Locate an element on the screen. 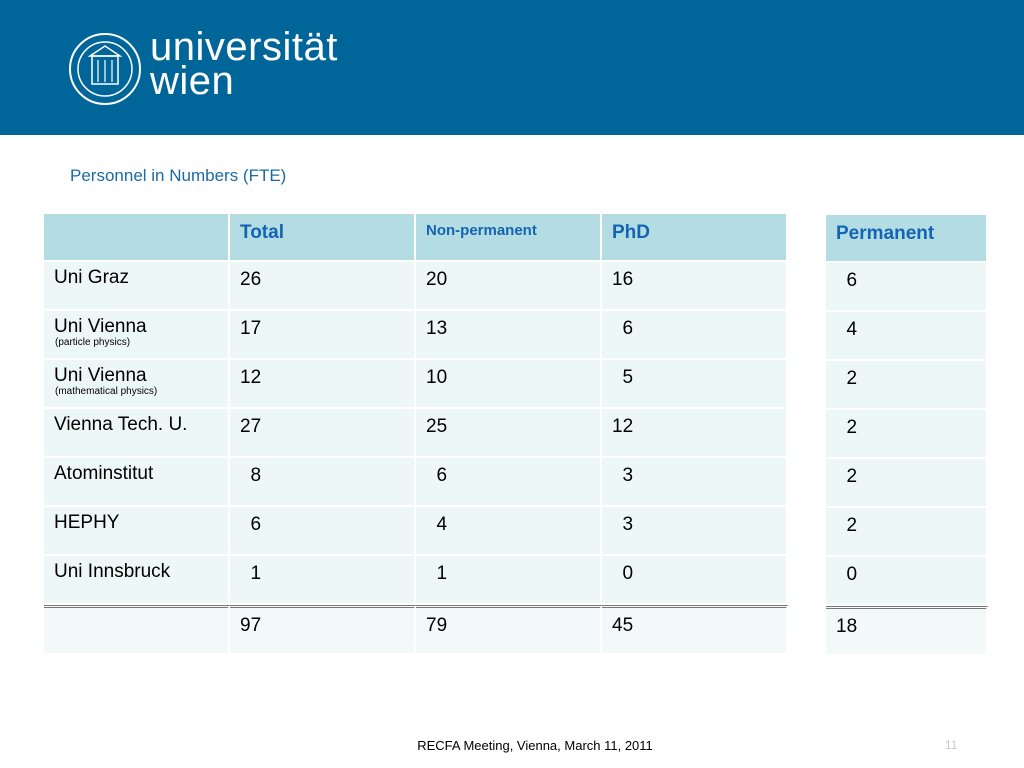  permanent-header-row: Permanent is located at coordinates (907, 239).